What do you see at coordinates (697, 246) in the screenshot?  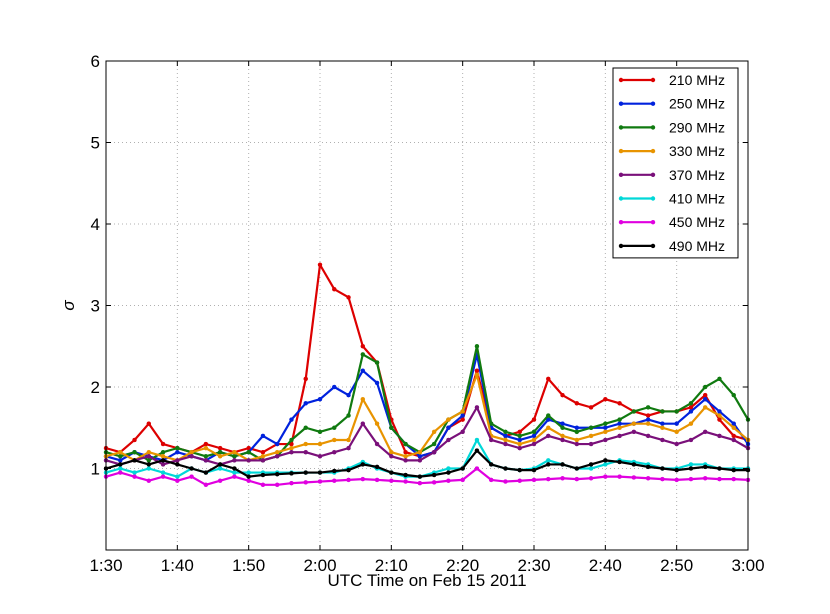 I see `legend-label: 490 MHz` at bounding box center [697, 246].